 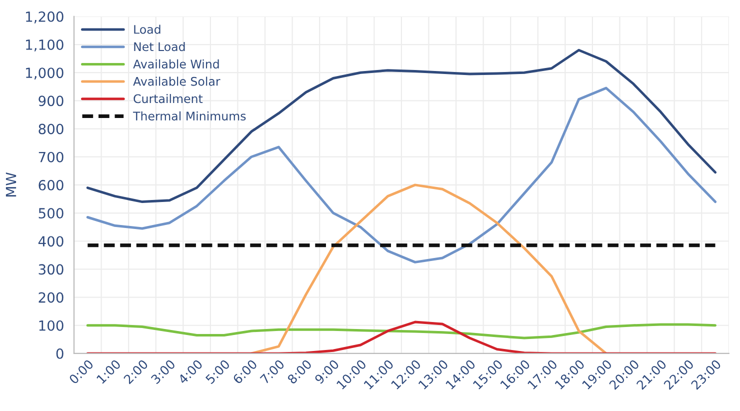 What do you see at coordinates (147, 29) in the screenshot?
I see `legend-label: Load` at bounding box center [147, 29].